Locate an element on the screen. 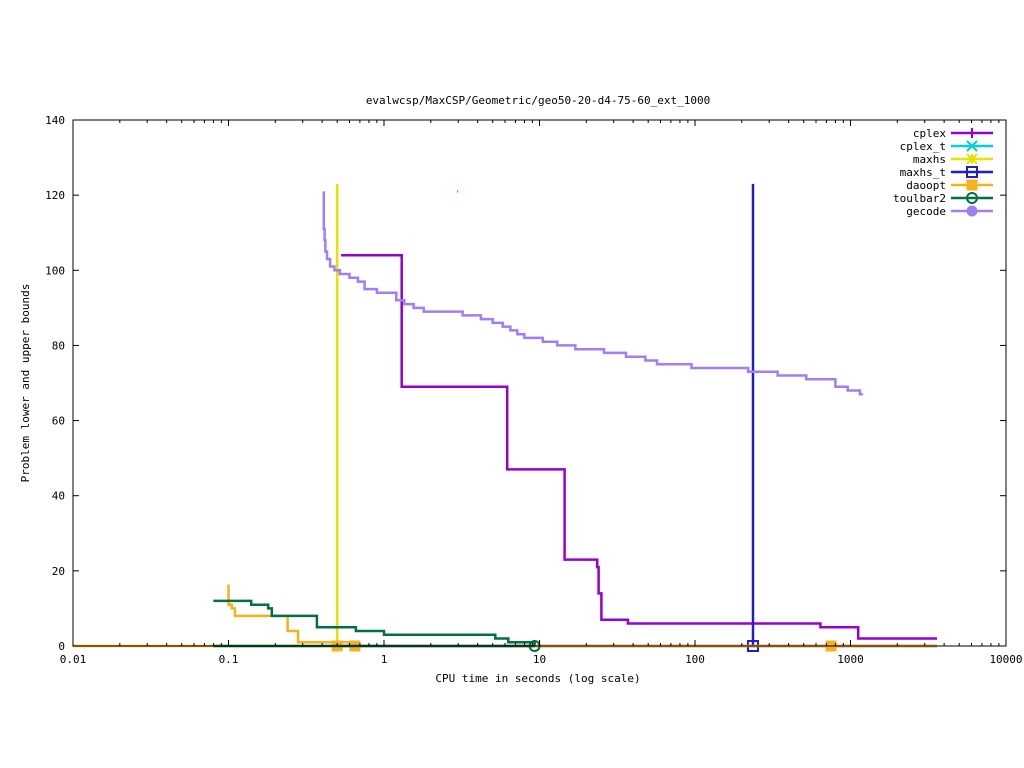  x-tick-label: 0.1 is located at coordinates (229, 659).